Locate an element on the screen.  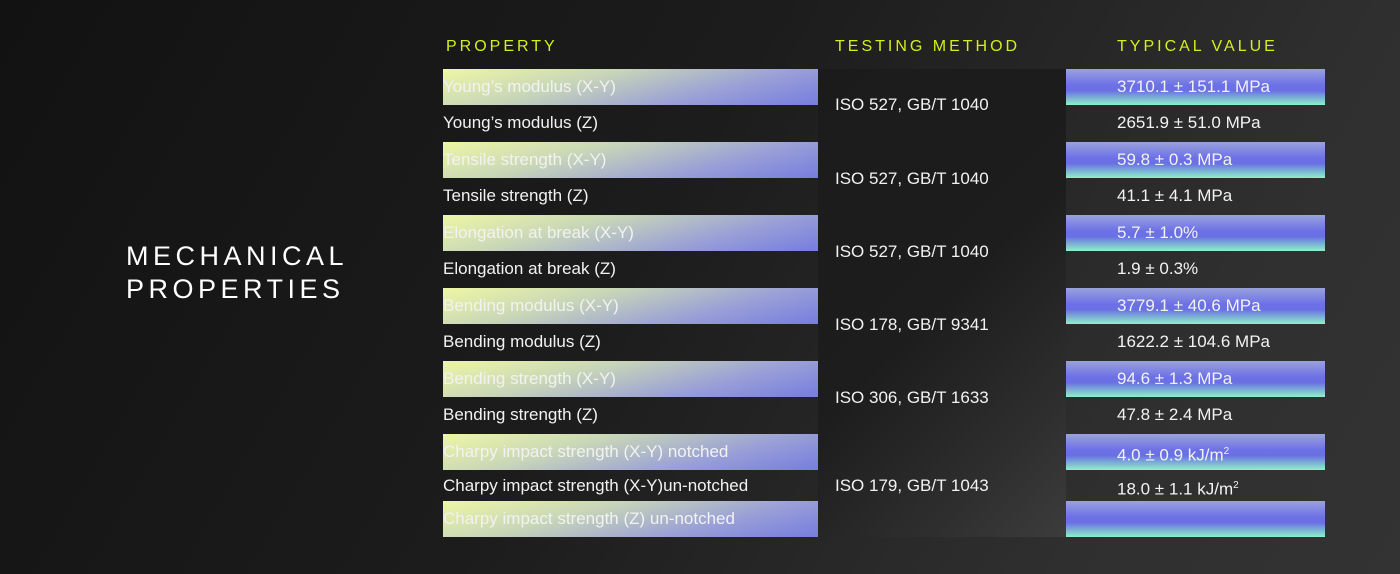
value-cell: 47.8 ± 2.4 MPa is located at coordinates (1195, 415).